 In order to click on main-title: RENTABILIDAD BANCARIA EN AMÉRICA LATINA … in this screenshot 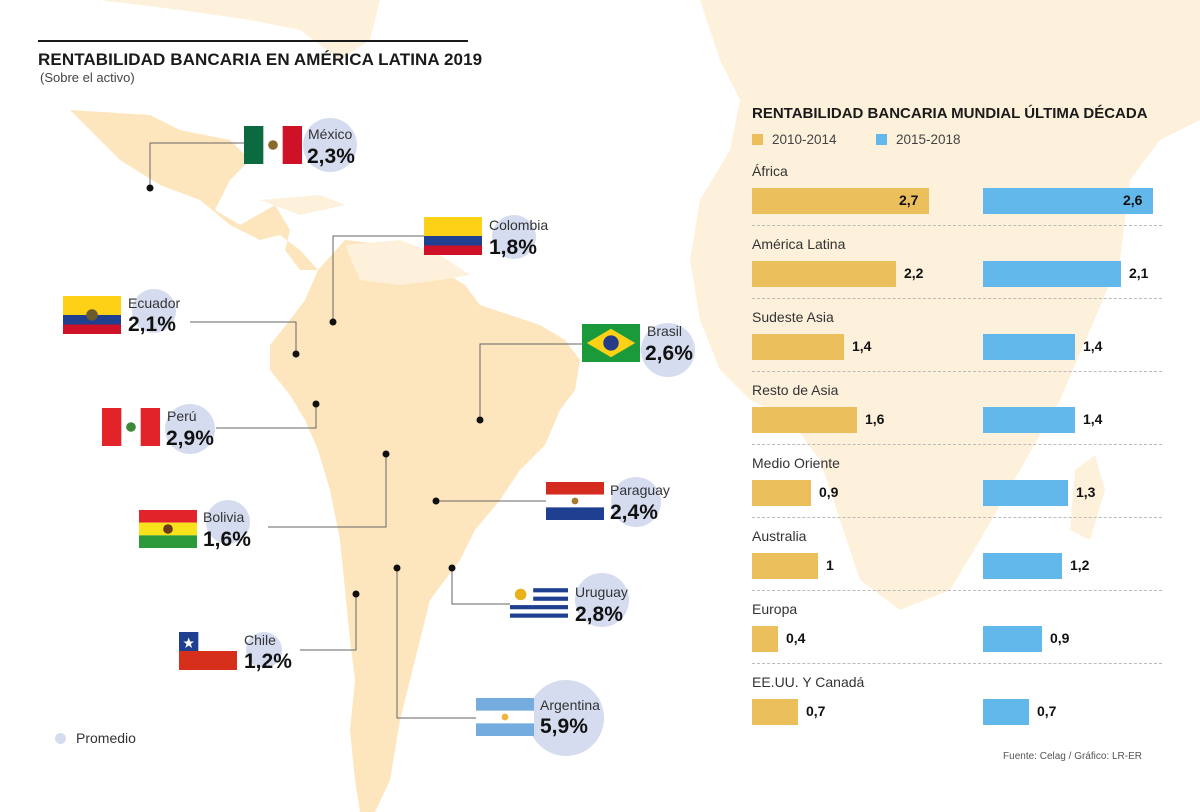, I will do `click(260, 59)`.